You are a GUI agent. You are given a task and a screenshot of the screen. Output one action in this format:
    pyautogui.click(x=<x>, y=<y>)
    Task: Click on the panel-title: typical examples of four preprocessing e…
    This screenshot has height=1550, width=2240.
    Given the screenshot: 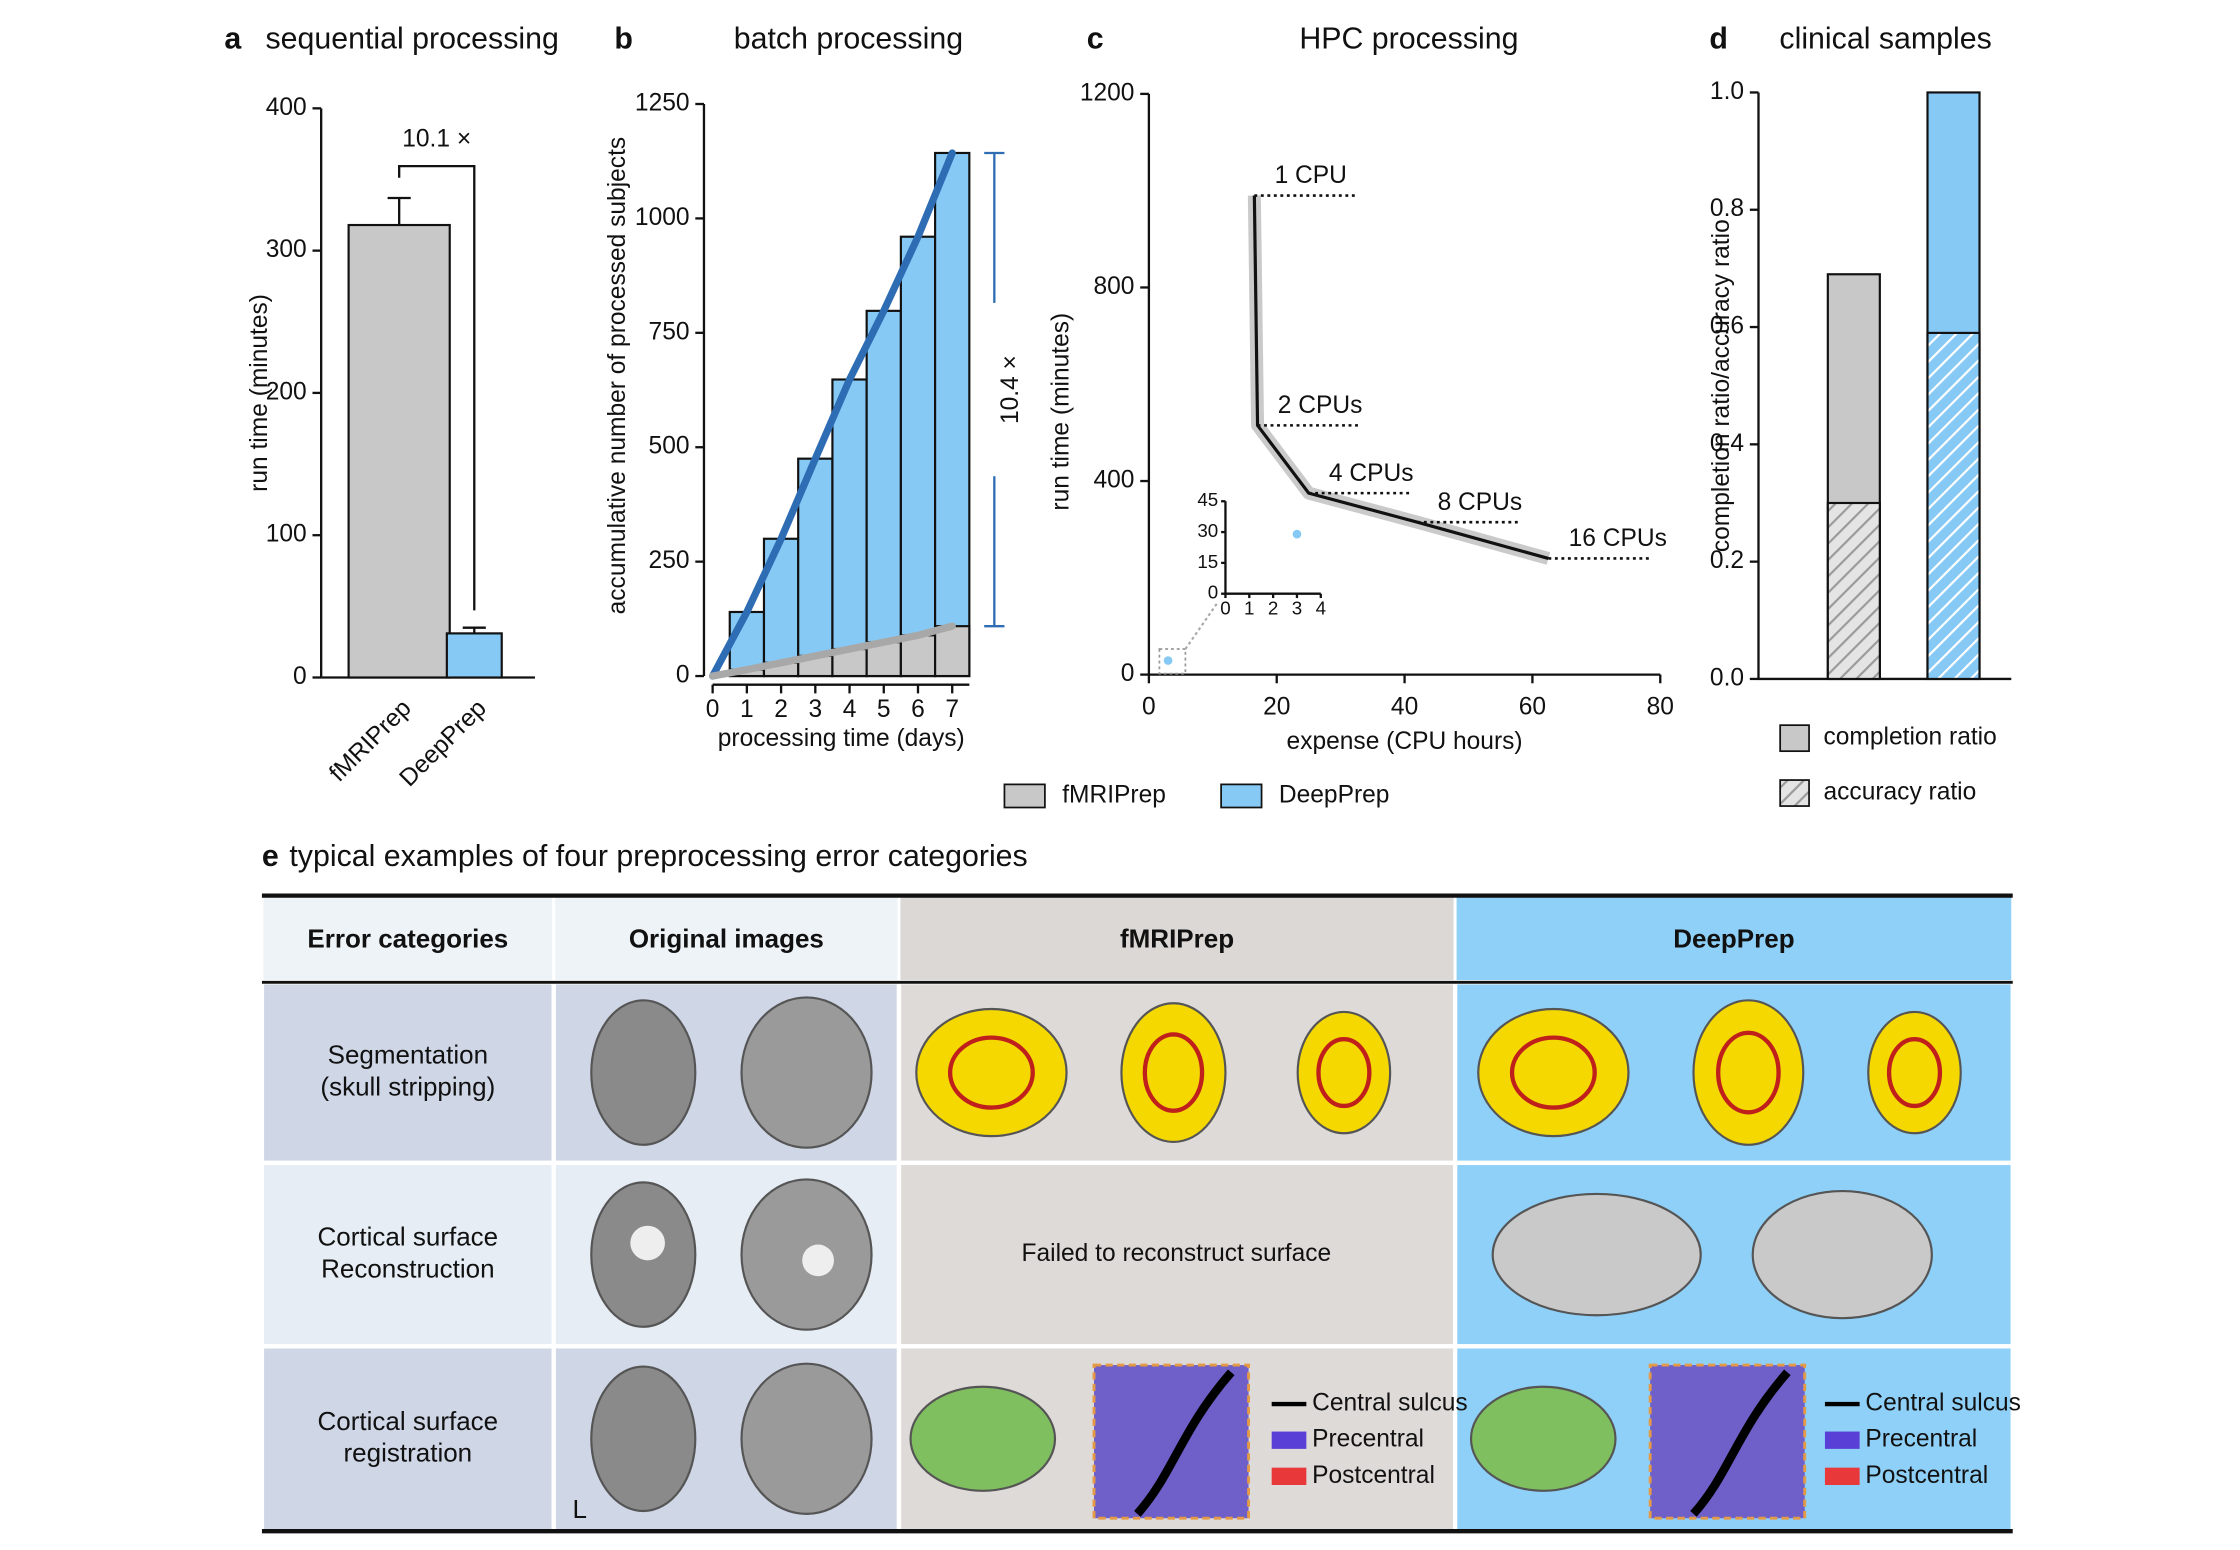 What is the action you would take?
    pyautogui.click(x=658, y=856)
    